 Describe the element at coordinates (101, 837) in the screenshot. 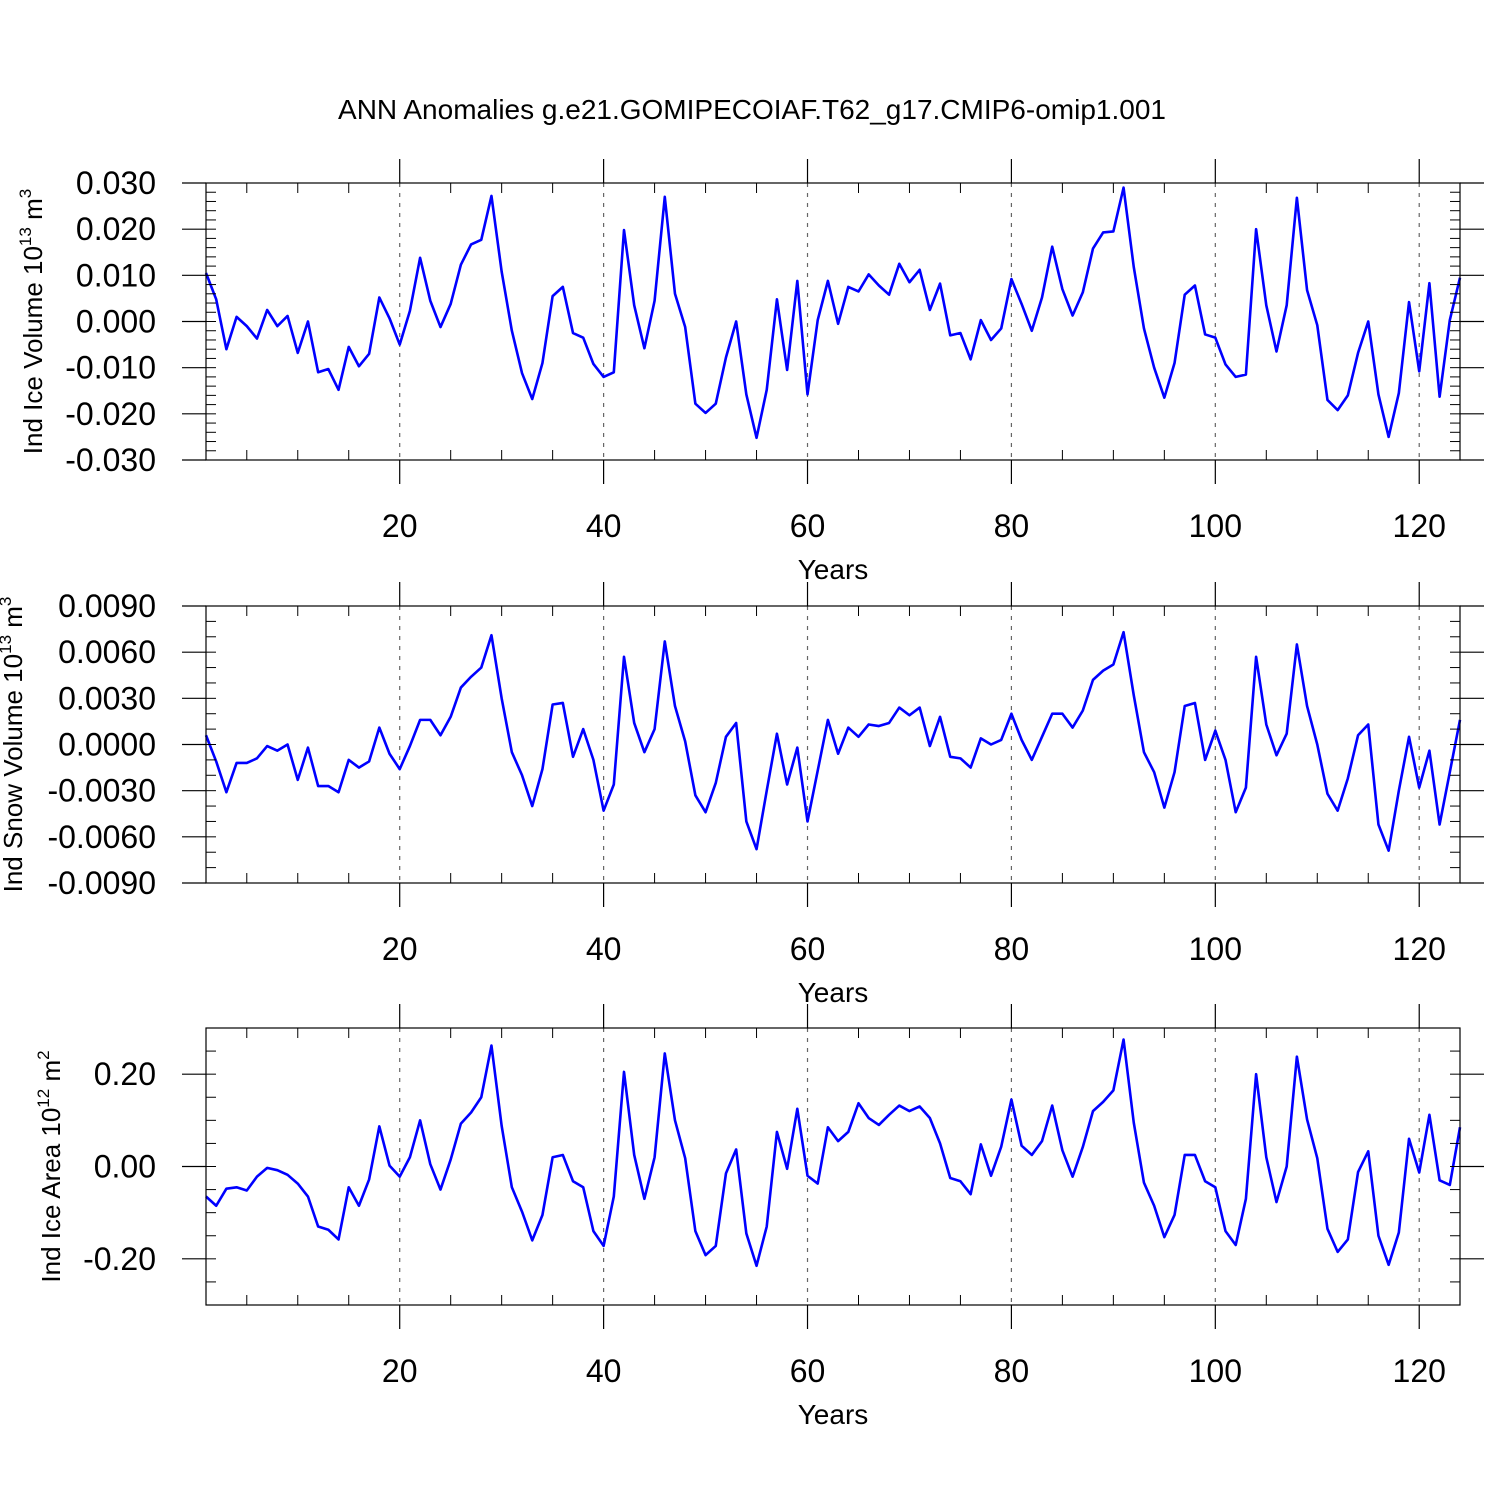

I see `y-tick-label: -0.0060` at that location.